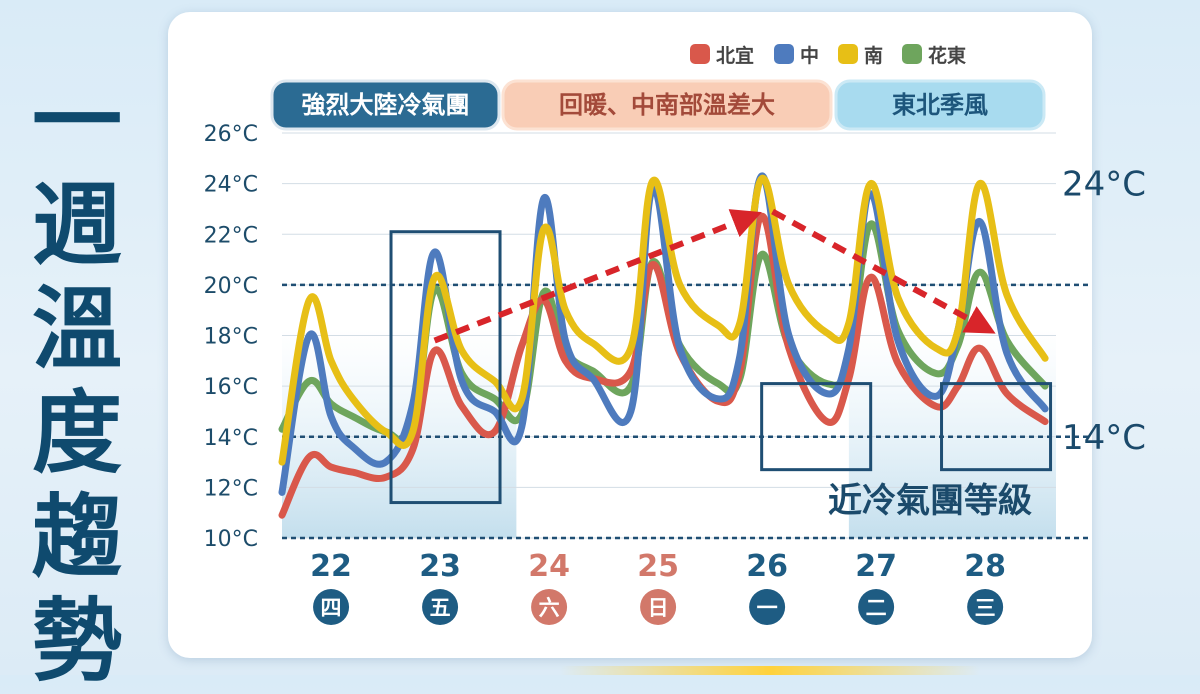 The width and height of the screenshot is (1200, 694). What do you see at coordinates (231, 286) in the screenshot?
I see `y-tick-label: 20°C` at bounding box center [231, 286].